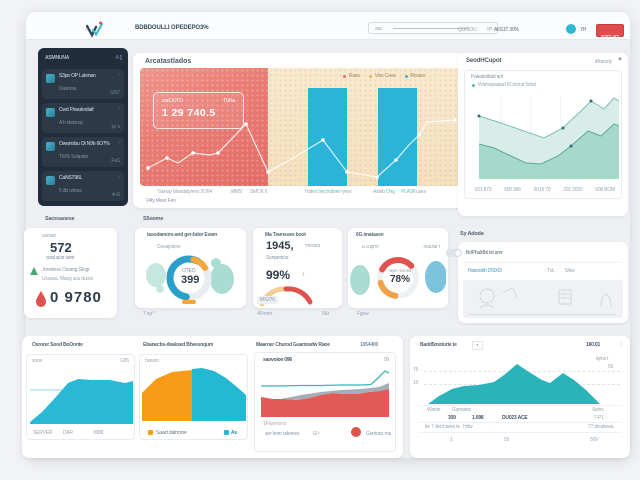 The width and height of the screenshot is (640, 480). Describe the element at coordinates (467, 30) in the screenshot. I see `navbar-menu-item-1: QU/SOU` at that location.